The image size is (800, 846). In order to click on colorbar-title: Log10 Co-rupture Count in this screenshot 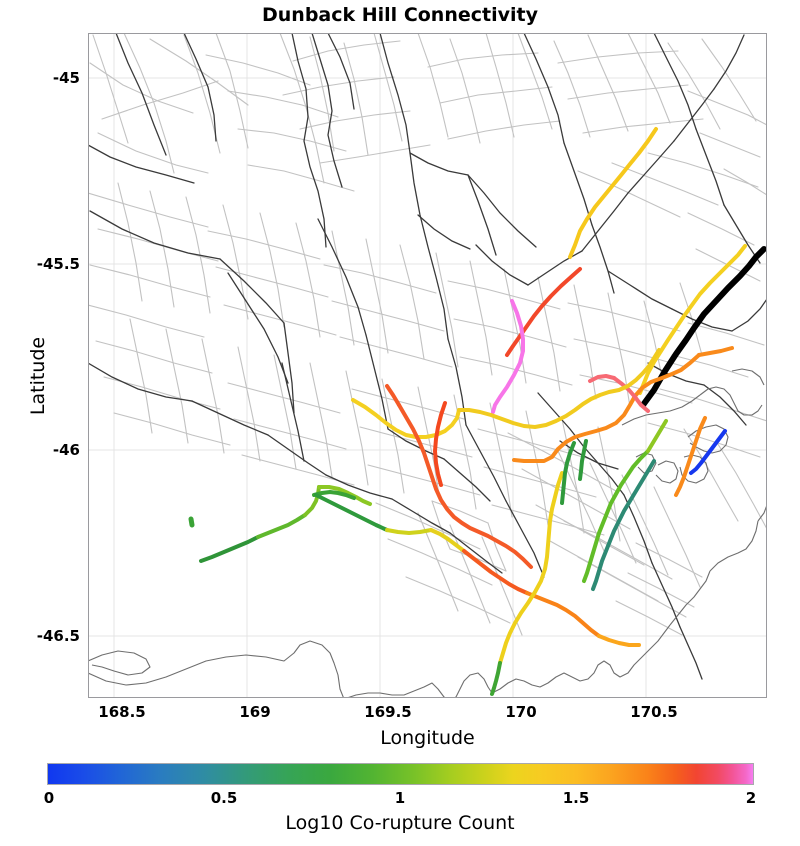, I will do `click(400, 823)`.